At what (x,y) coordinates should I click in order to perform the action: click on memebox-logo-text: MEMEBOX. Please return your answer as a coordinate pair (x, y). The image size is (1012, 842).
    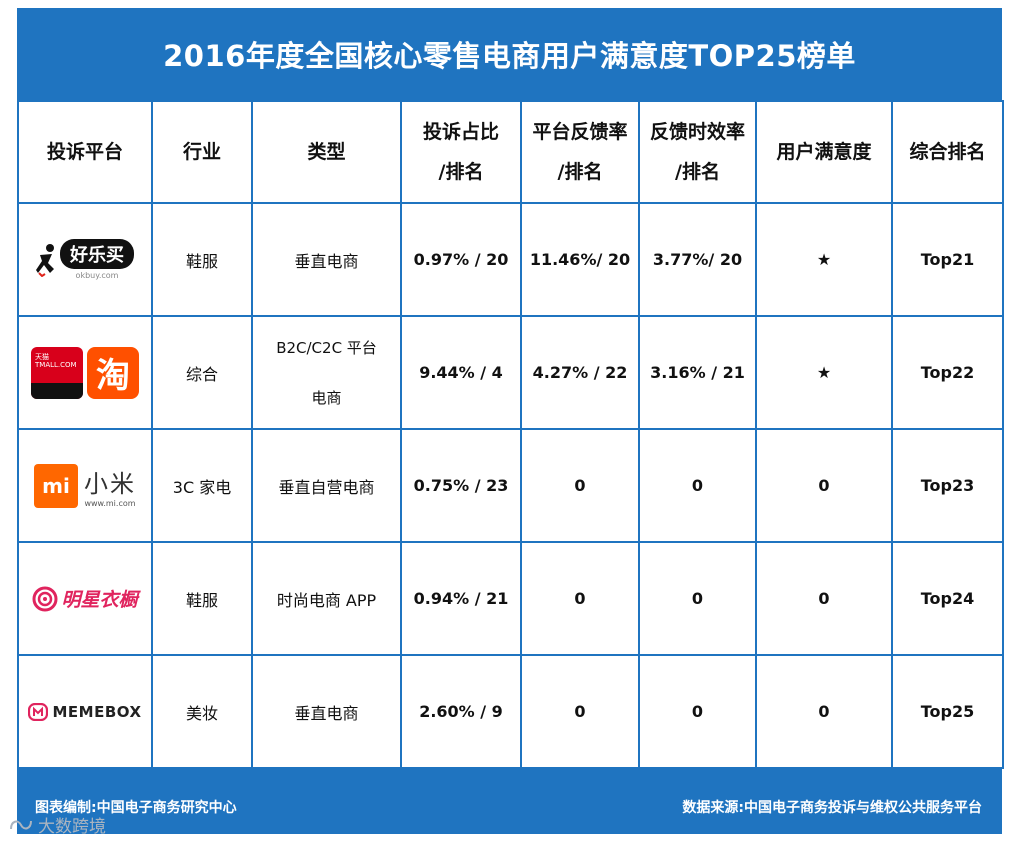
    Looking at the image, I should click on (97, 711).